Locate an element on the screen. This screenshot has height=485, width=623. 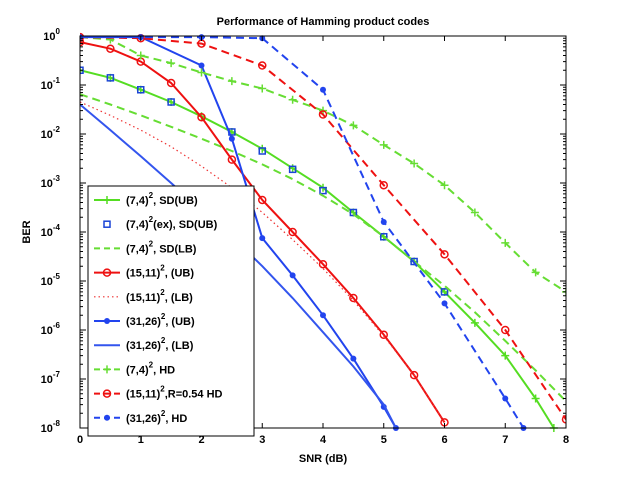
legend-label: (15,11)2, (LB) is located at coordinates (159, 296).